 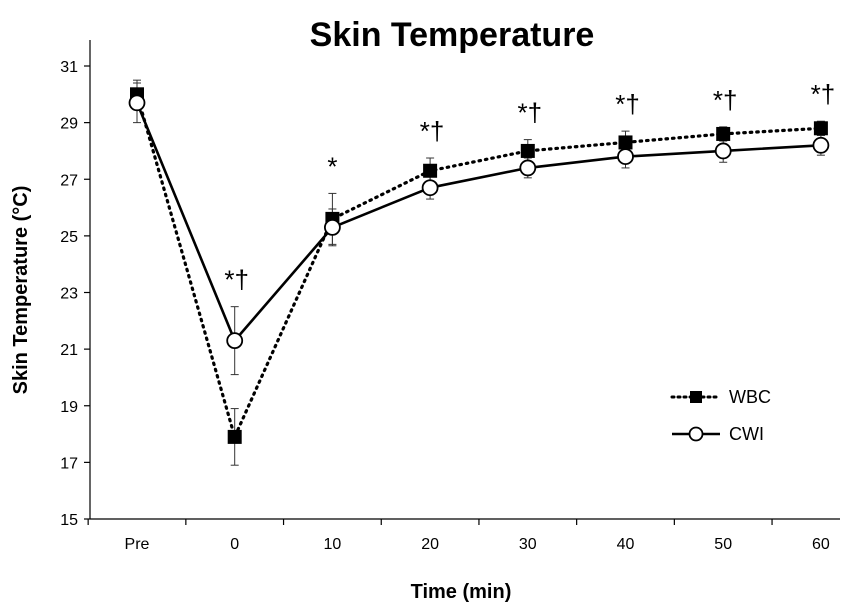 I want to click on x-tick-label: 30, so click(x=528, y=544).